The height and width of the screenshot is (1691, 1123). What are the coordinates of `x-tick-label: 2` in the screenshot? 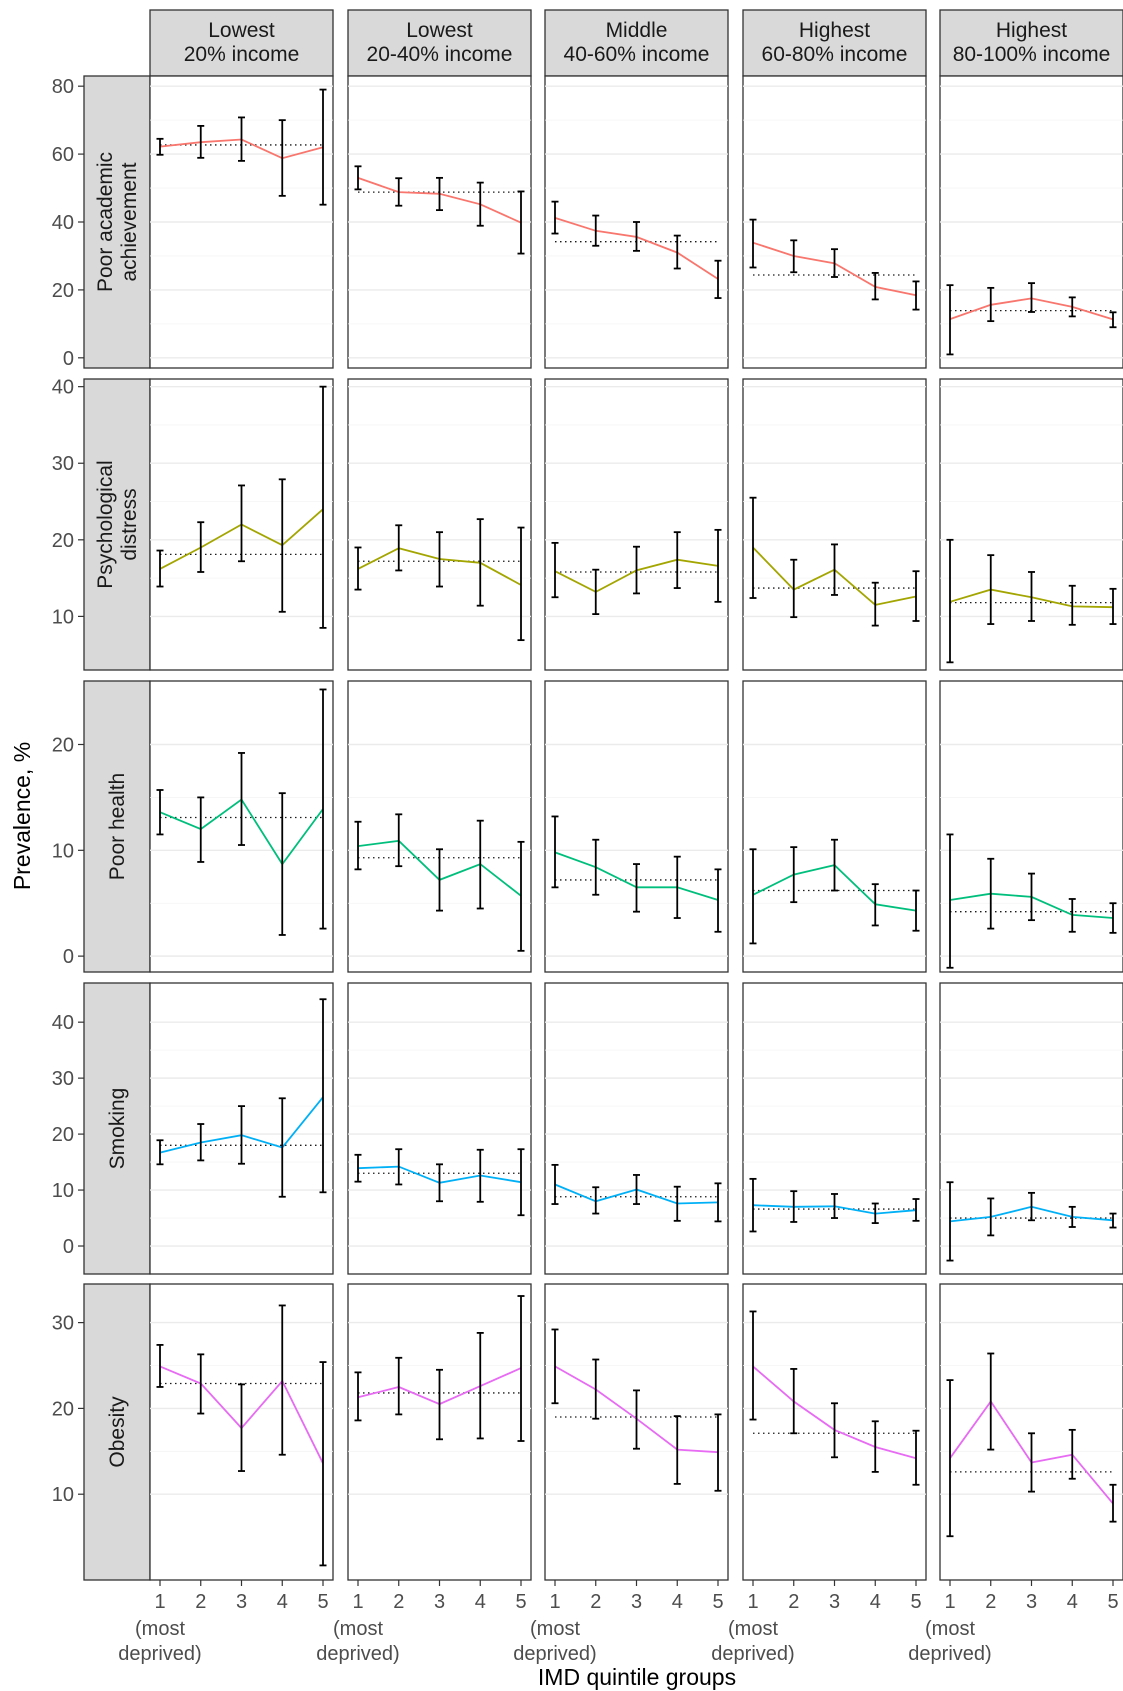 It's located at (990, 1602).